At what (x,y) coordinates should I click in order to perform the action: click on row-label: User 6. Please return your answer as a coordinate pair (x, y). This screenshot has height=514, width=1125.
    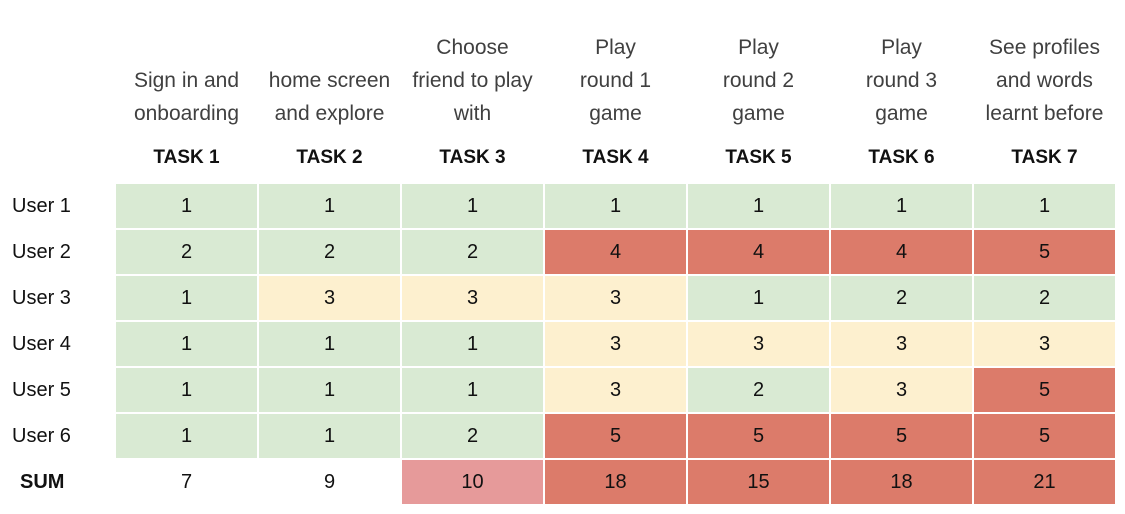
    Looking at the image, I should click on (41, 435).